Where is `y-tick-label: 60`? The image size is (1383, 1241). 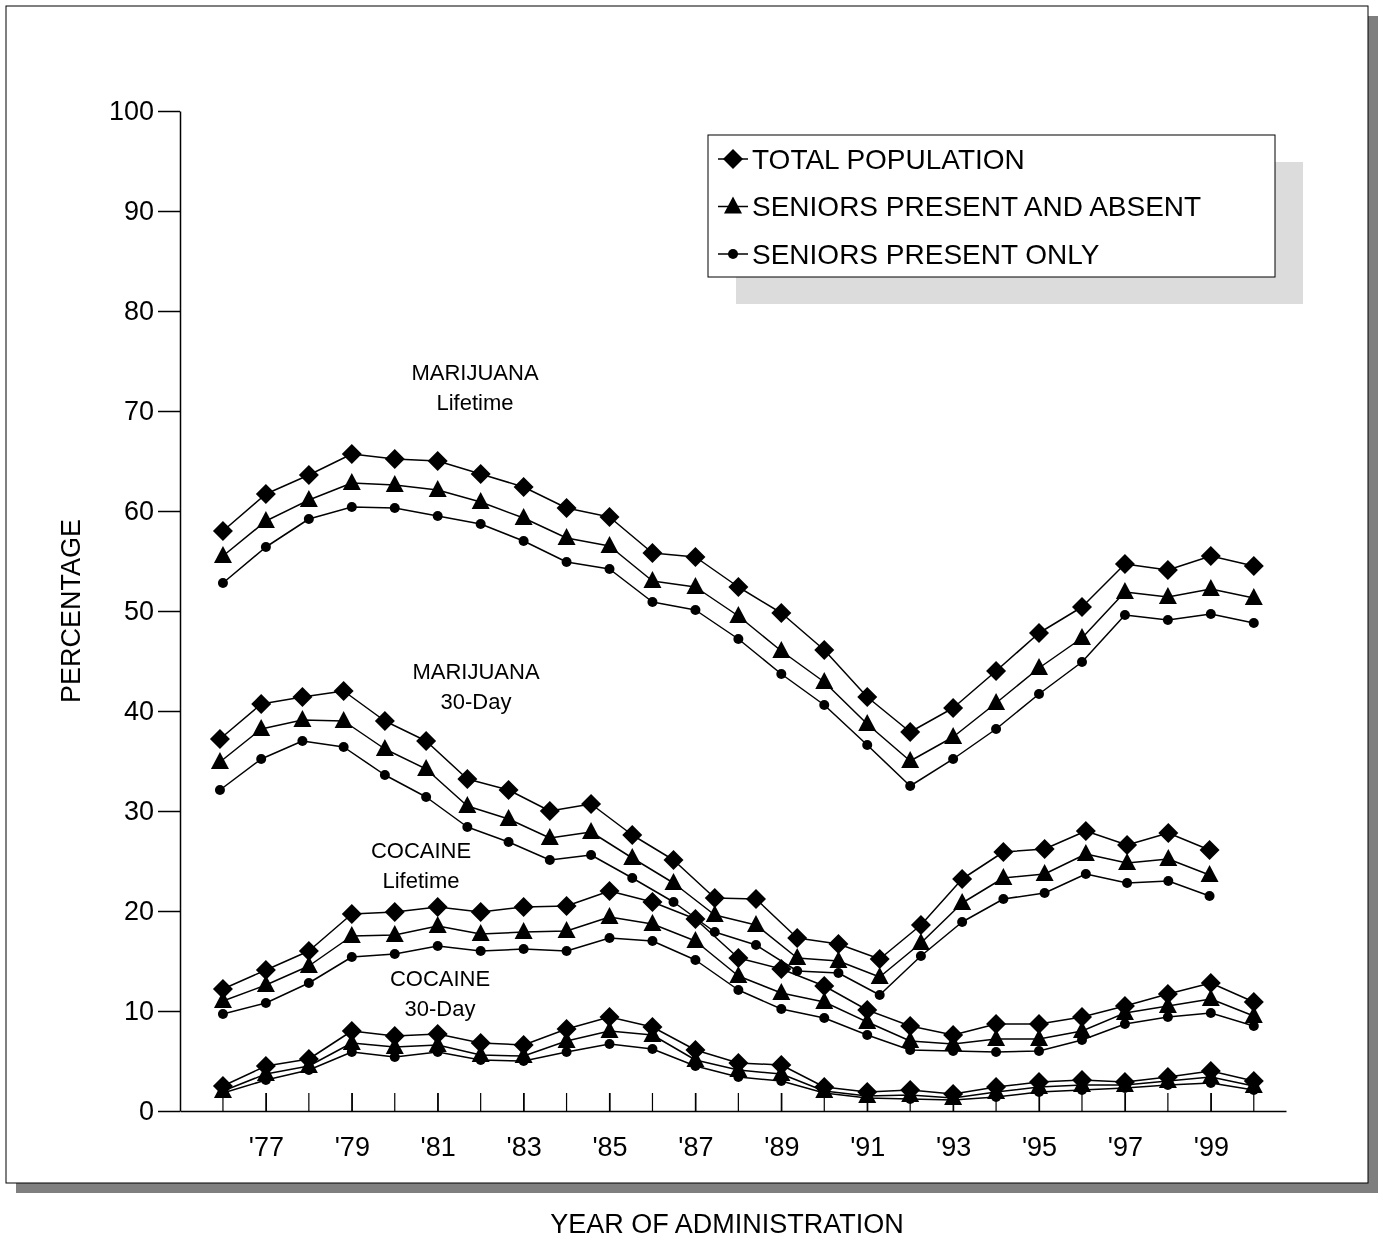
y-tick-label: 60 is located at coordinates (138, 511).